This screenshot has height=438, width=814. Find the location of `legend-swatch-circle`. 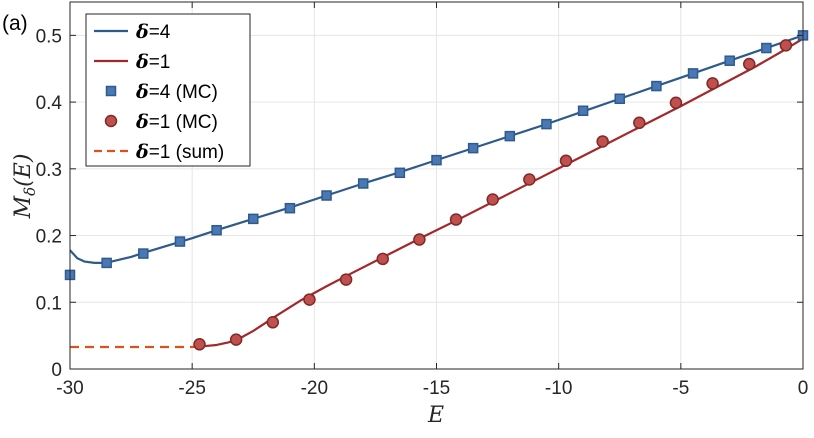

legend-swatch-circle is located at coordinates (111, 121).